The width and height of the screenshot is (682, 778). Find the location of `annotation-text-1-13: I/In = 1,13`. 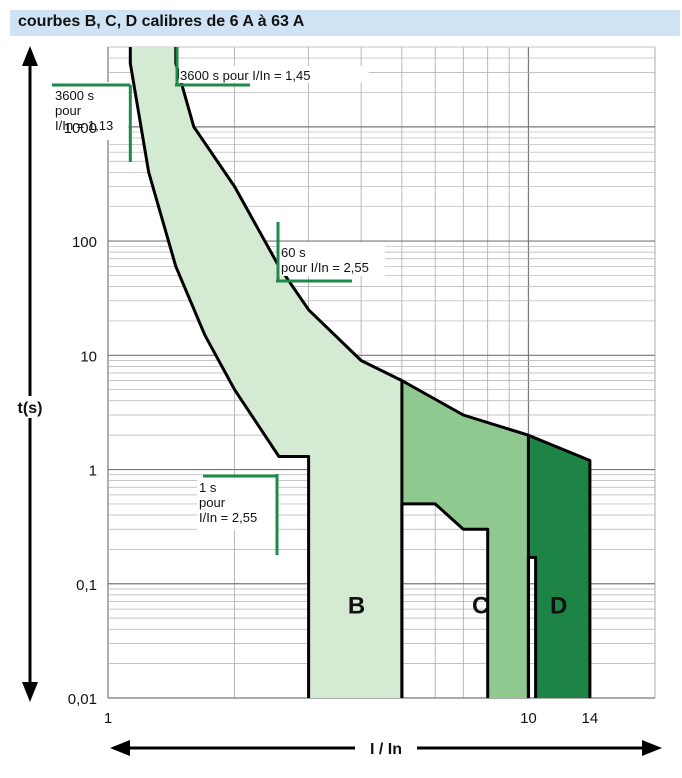

annotation-text-1-13: I/In = 1,13 is located at coordinates (84, 125).